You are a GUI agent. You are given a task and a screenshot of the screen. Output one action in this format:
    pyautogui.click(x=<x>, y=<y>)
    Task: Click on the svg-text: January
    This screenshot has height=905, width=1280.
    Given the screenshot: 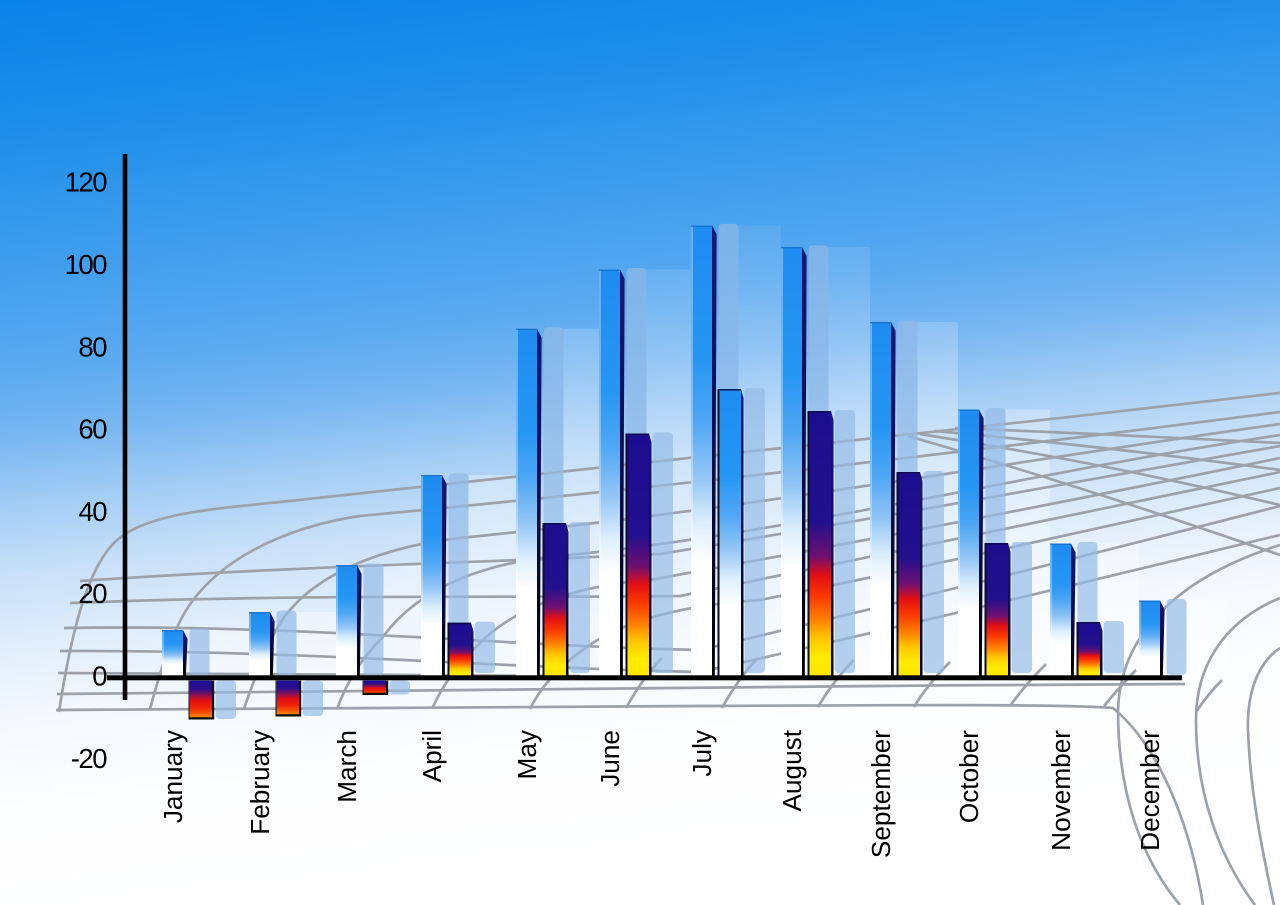 What is the action you would take?
    pyautogui.click(x=173, y=776)
    